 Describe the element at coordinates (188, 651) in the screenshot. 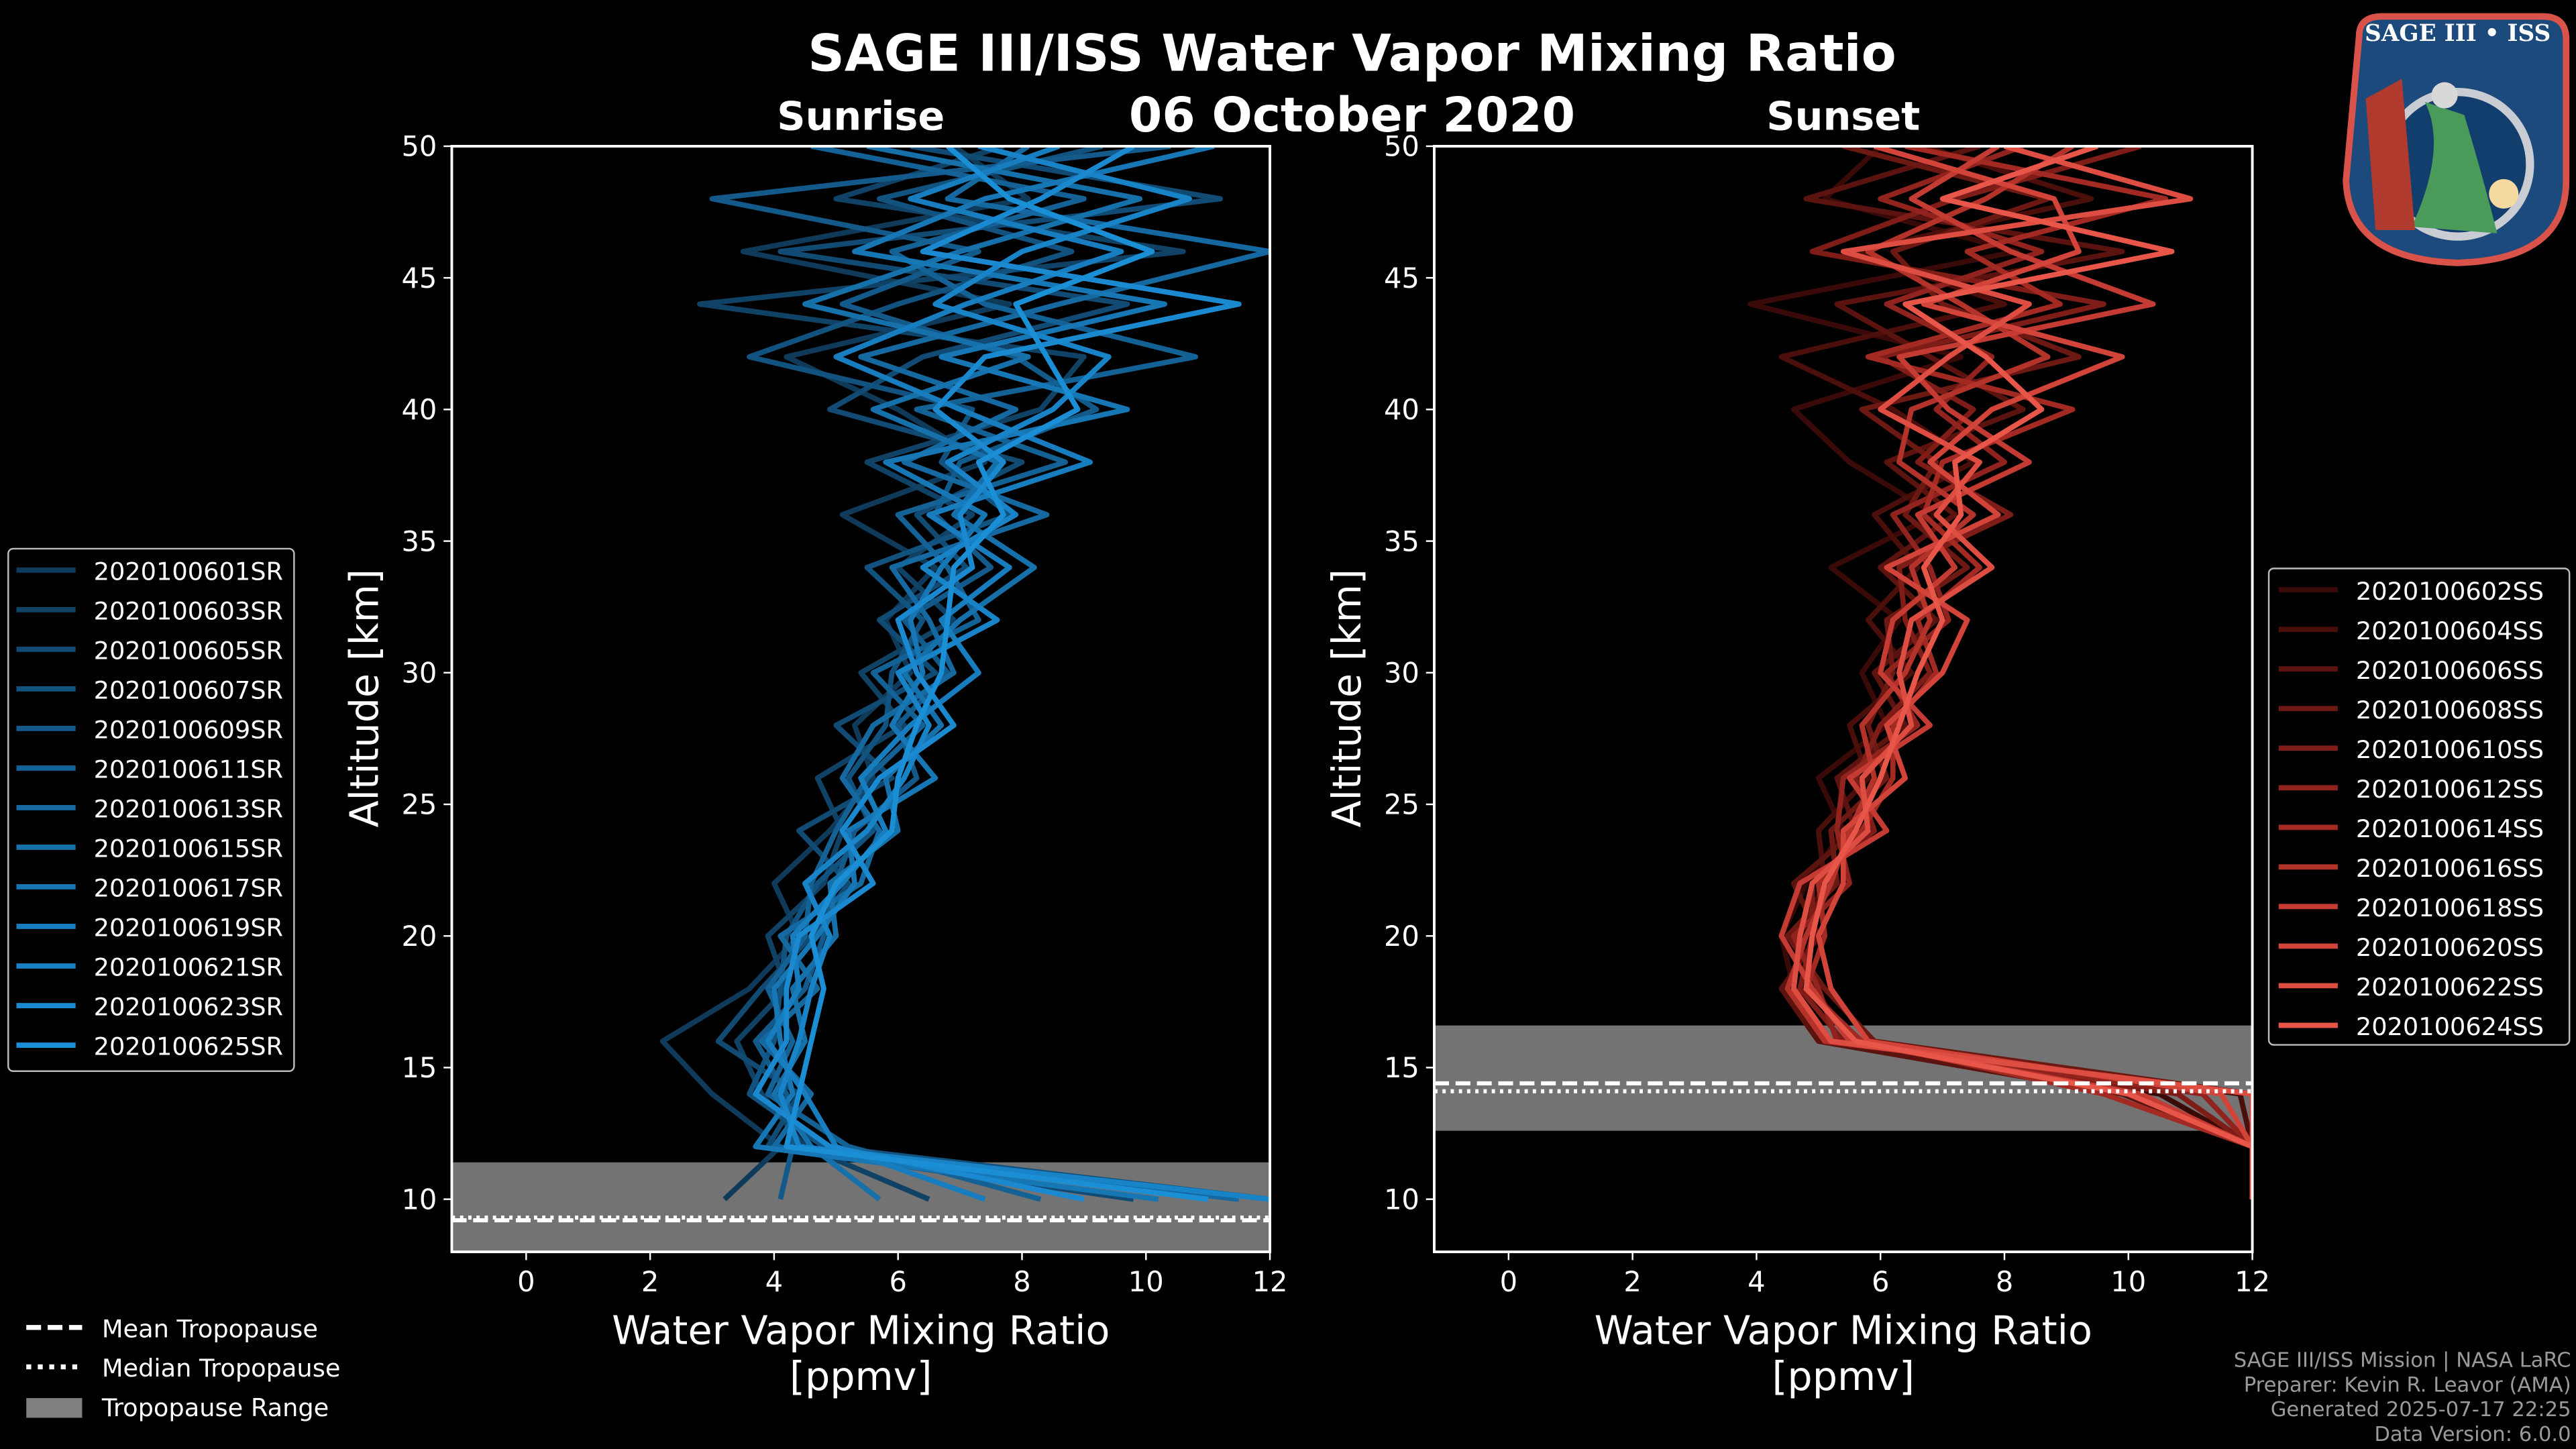

I see `legend-entry: 2020100605SR` at that location.